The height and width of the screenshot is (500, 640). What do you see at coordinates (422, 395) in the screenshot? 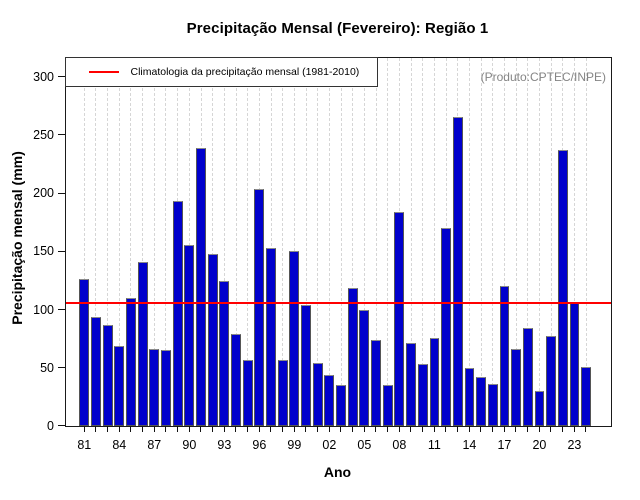
I see `bar-2010` at bounding box center [422, 395].